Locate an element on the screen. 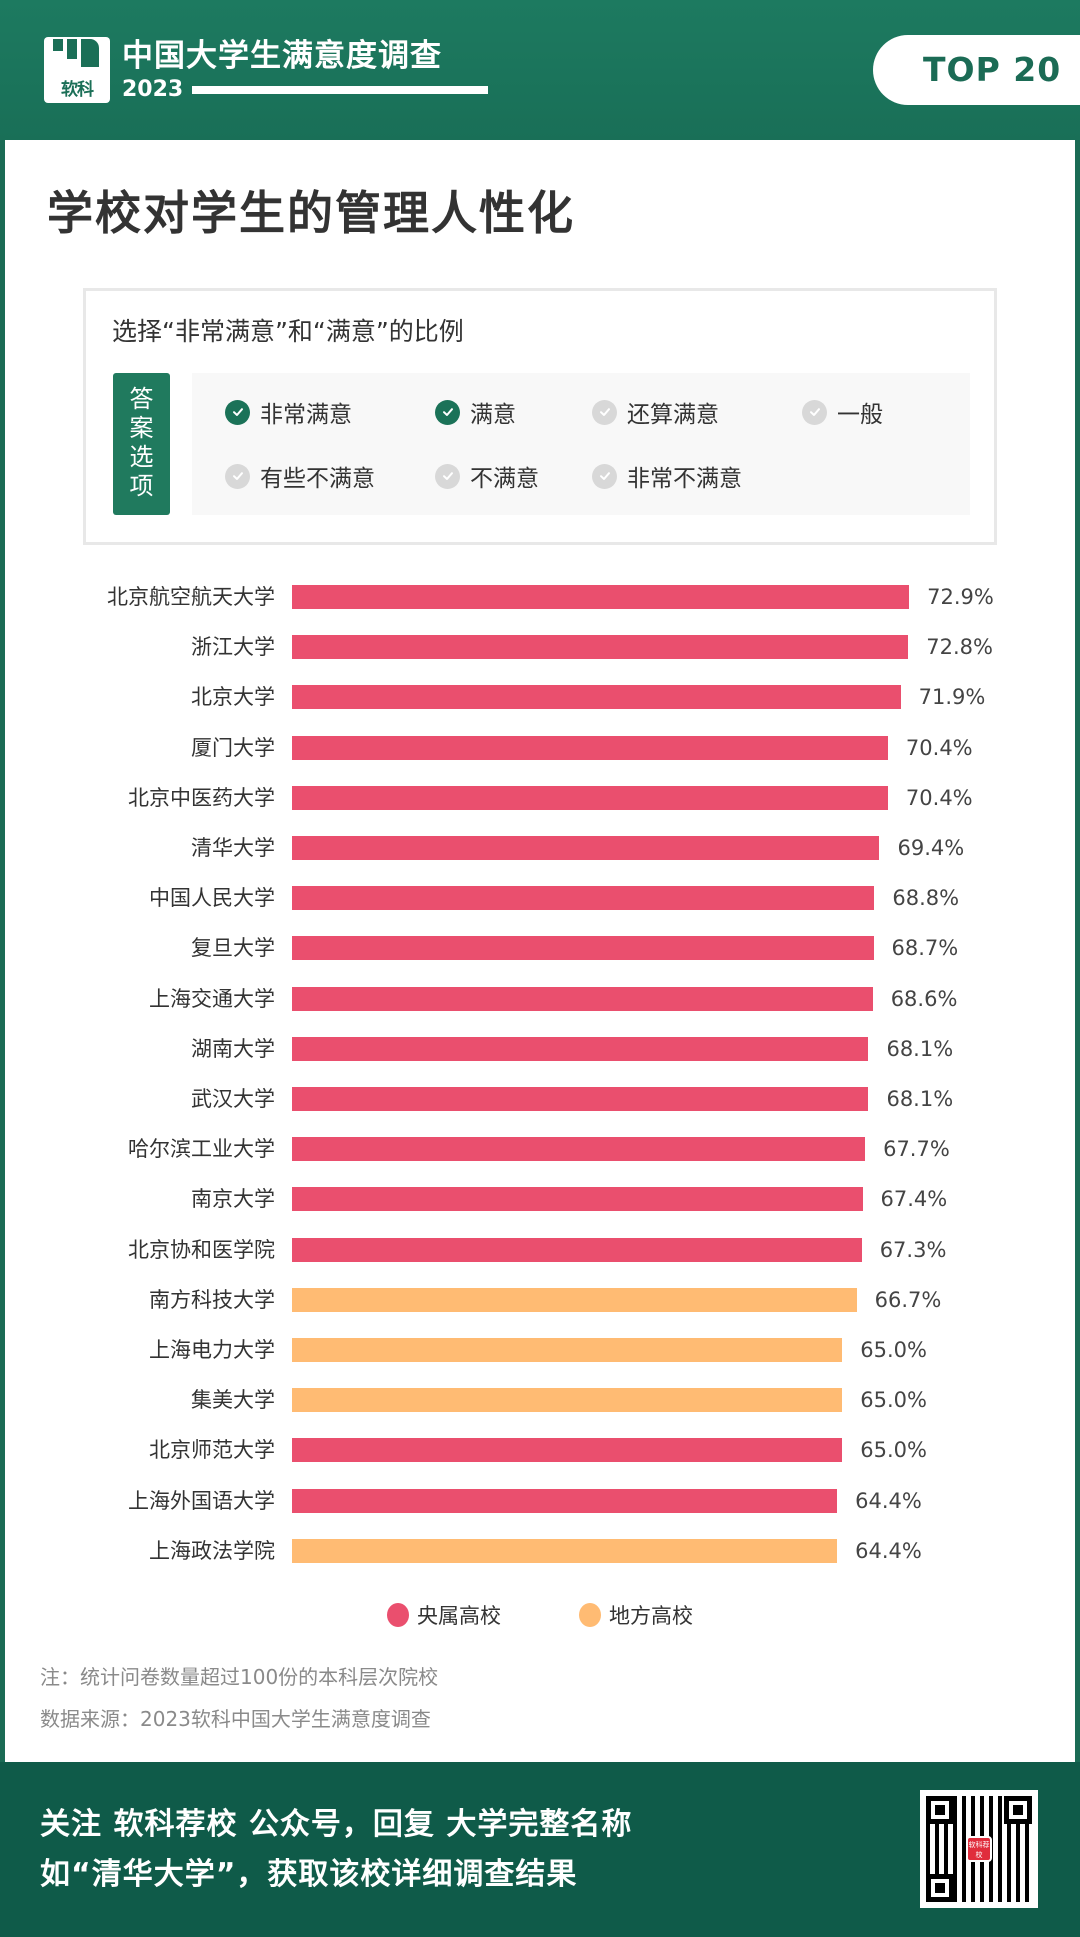 This screenshot has height=1937, width=1080. footer-line-2: 如“清华大学”，获取该校详细调查结果 is located at coordinates (309, 1874).